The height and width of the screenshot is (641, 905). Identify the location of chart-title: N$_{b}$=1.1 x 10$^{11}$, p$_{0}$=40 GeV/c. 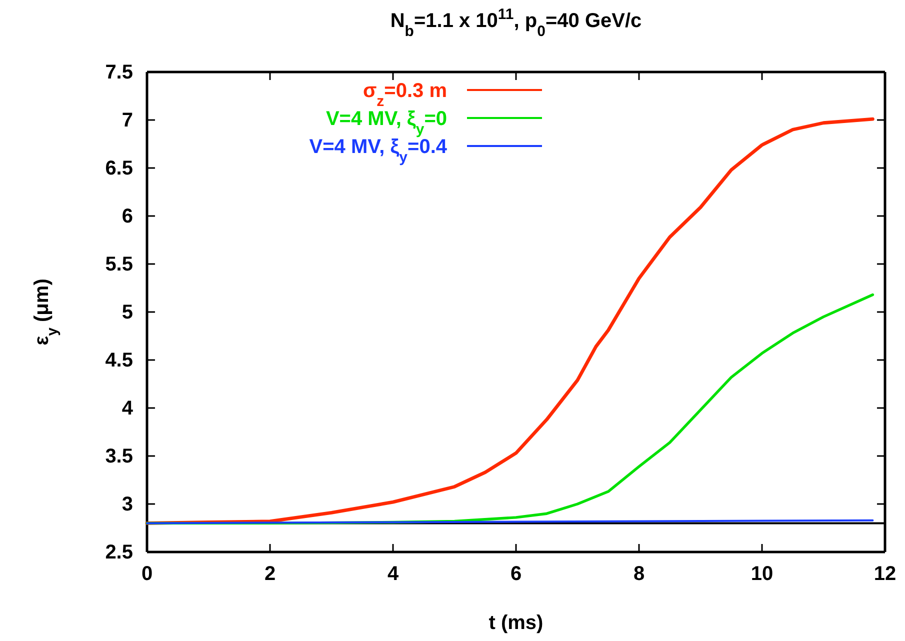
(516, 23).